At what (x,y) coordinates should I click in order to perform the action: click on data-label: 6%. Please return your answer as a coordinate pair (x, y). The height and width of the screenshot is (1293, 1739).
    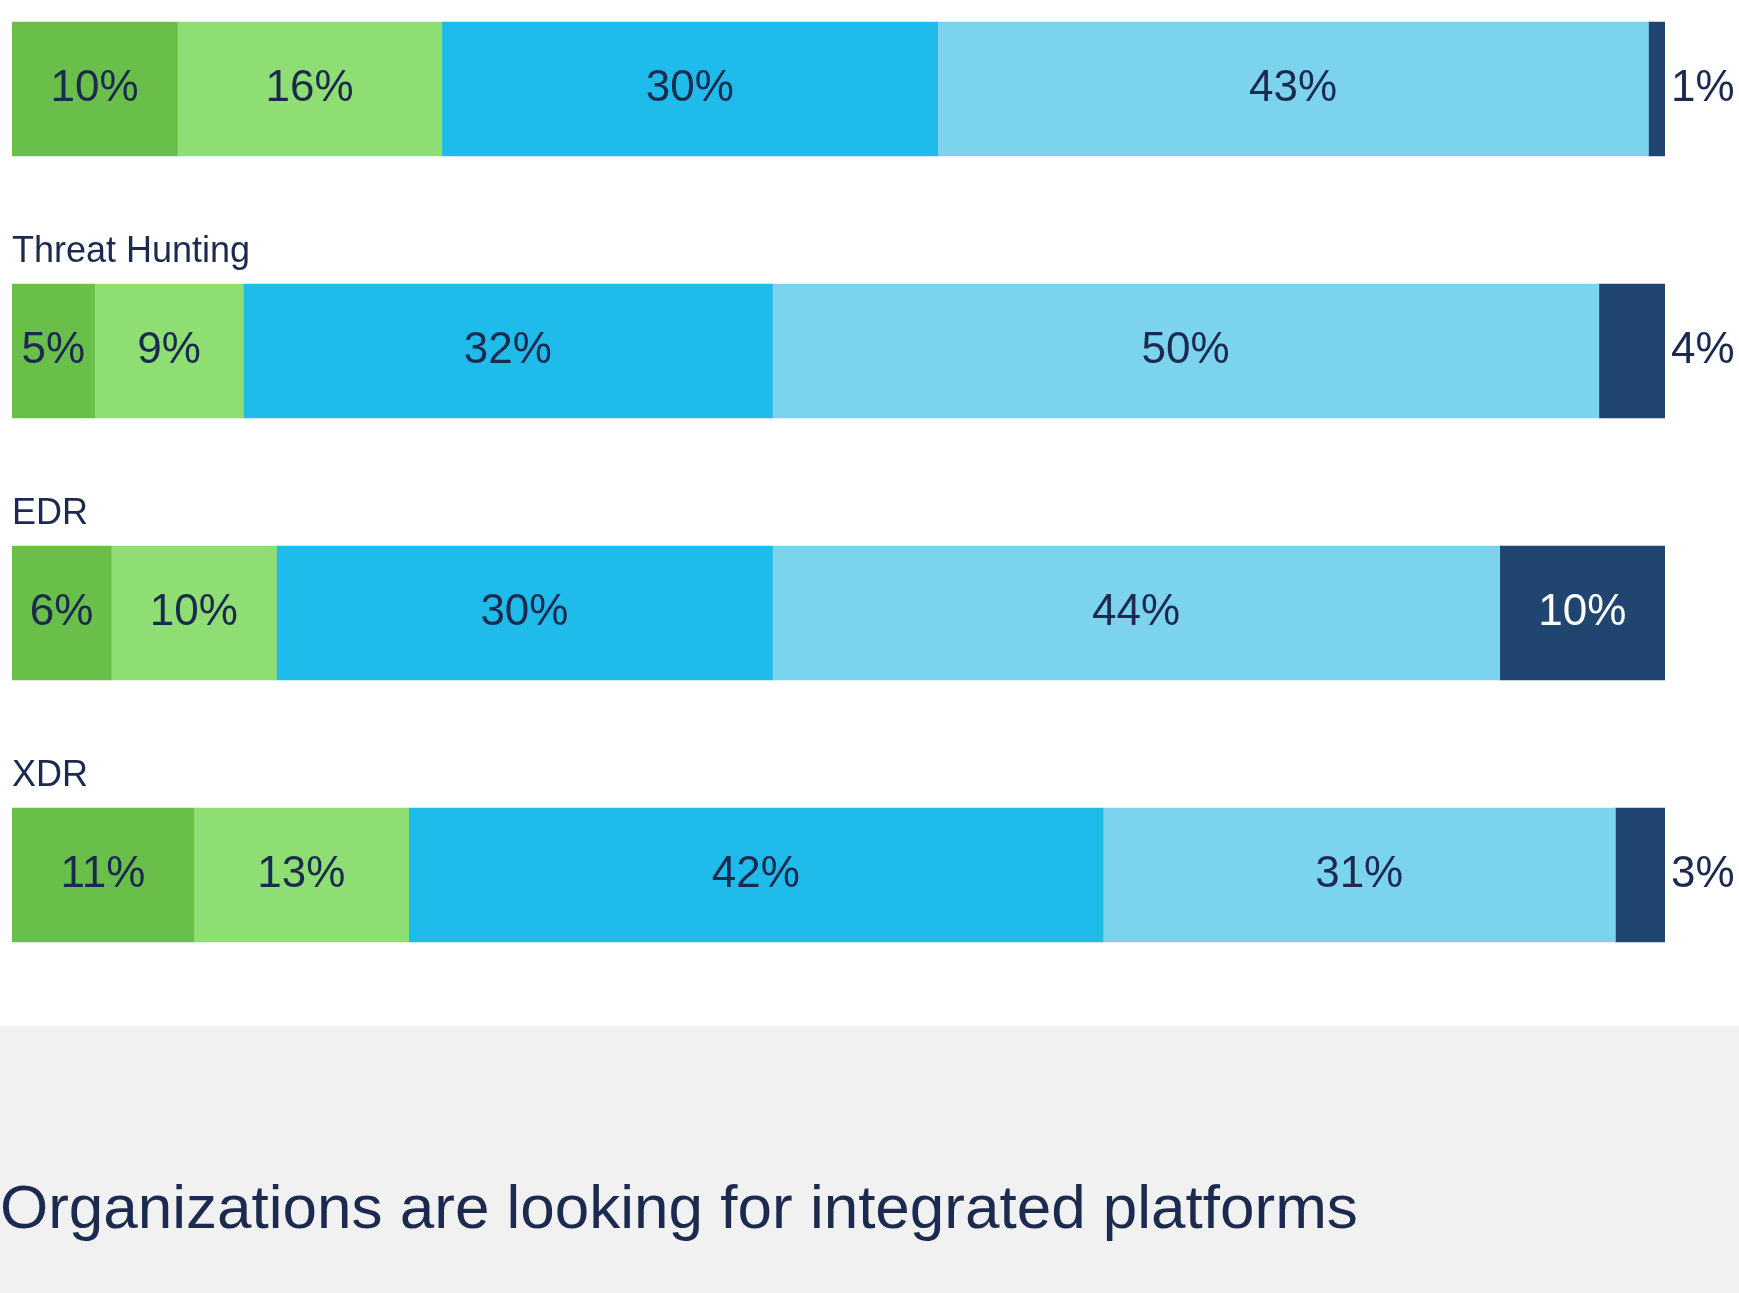
    Looking at the image, I should click on (61, 610).